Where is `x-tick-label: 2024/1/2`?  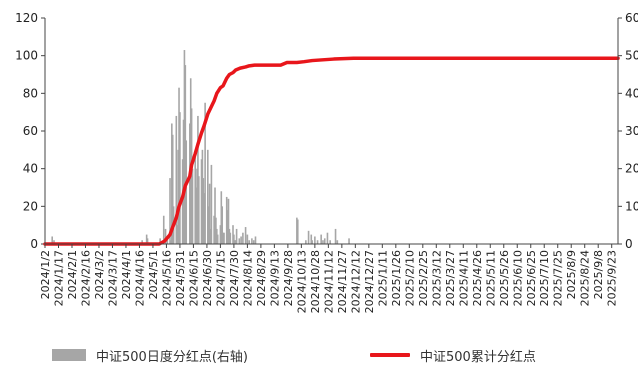 x-tick-label: 2024/1/2 is located at coordinates (45, 274).